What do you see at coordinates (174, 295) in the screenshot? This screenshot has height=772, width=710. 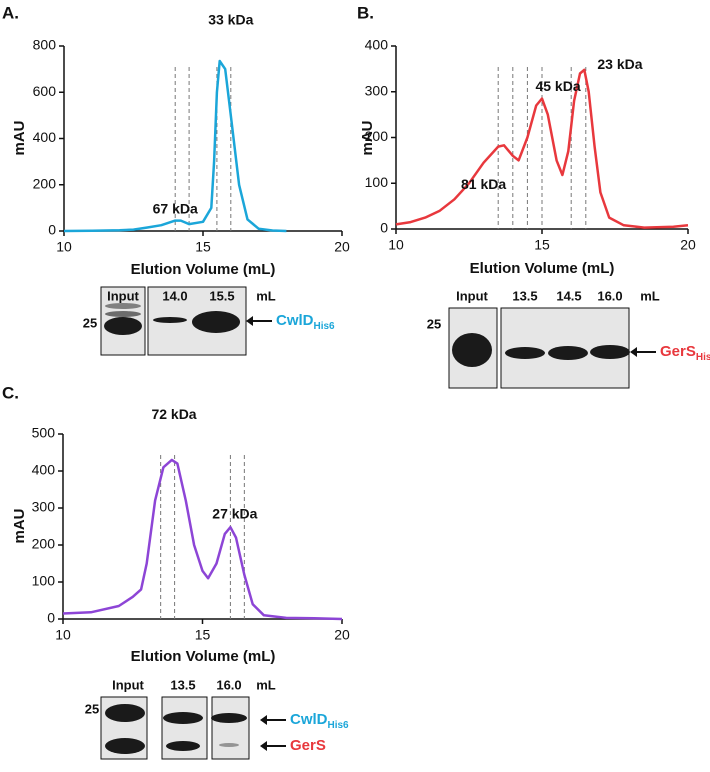 I see `lane-label: 14.0` at bounding box center [174, 295].